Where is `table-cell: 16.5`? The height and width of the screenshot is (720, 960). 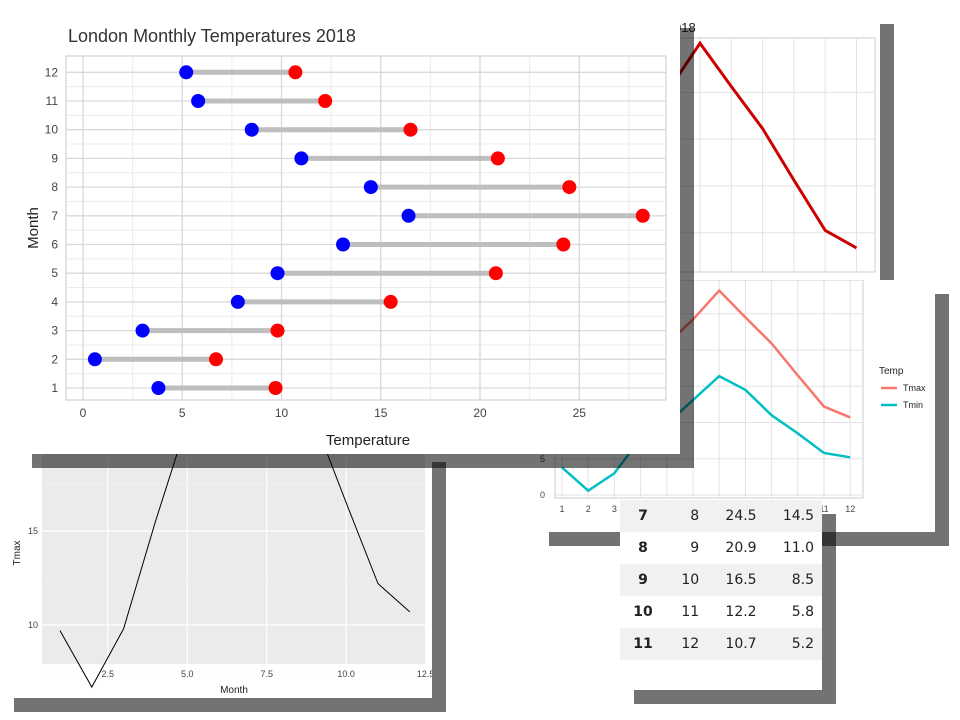
table-cell: 16.5 is located at coordinates (736, 580).